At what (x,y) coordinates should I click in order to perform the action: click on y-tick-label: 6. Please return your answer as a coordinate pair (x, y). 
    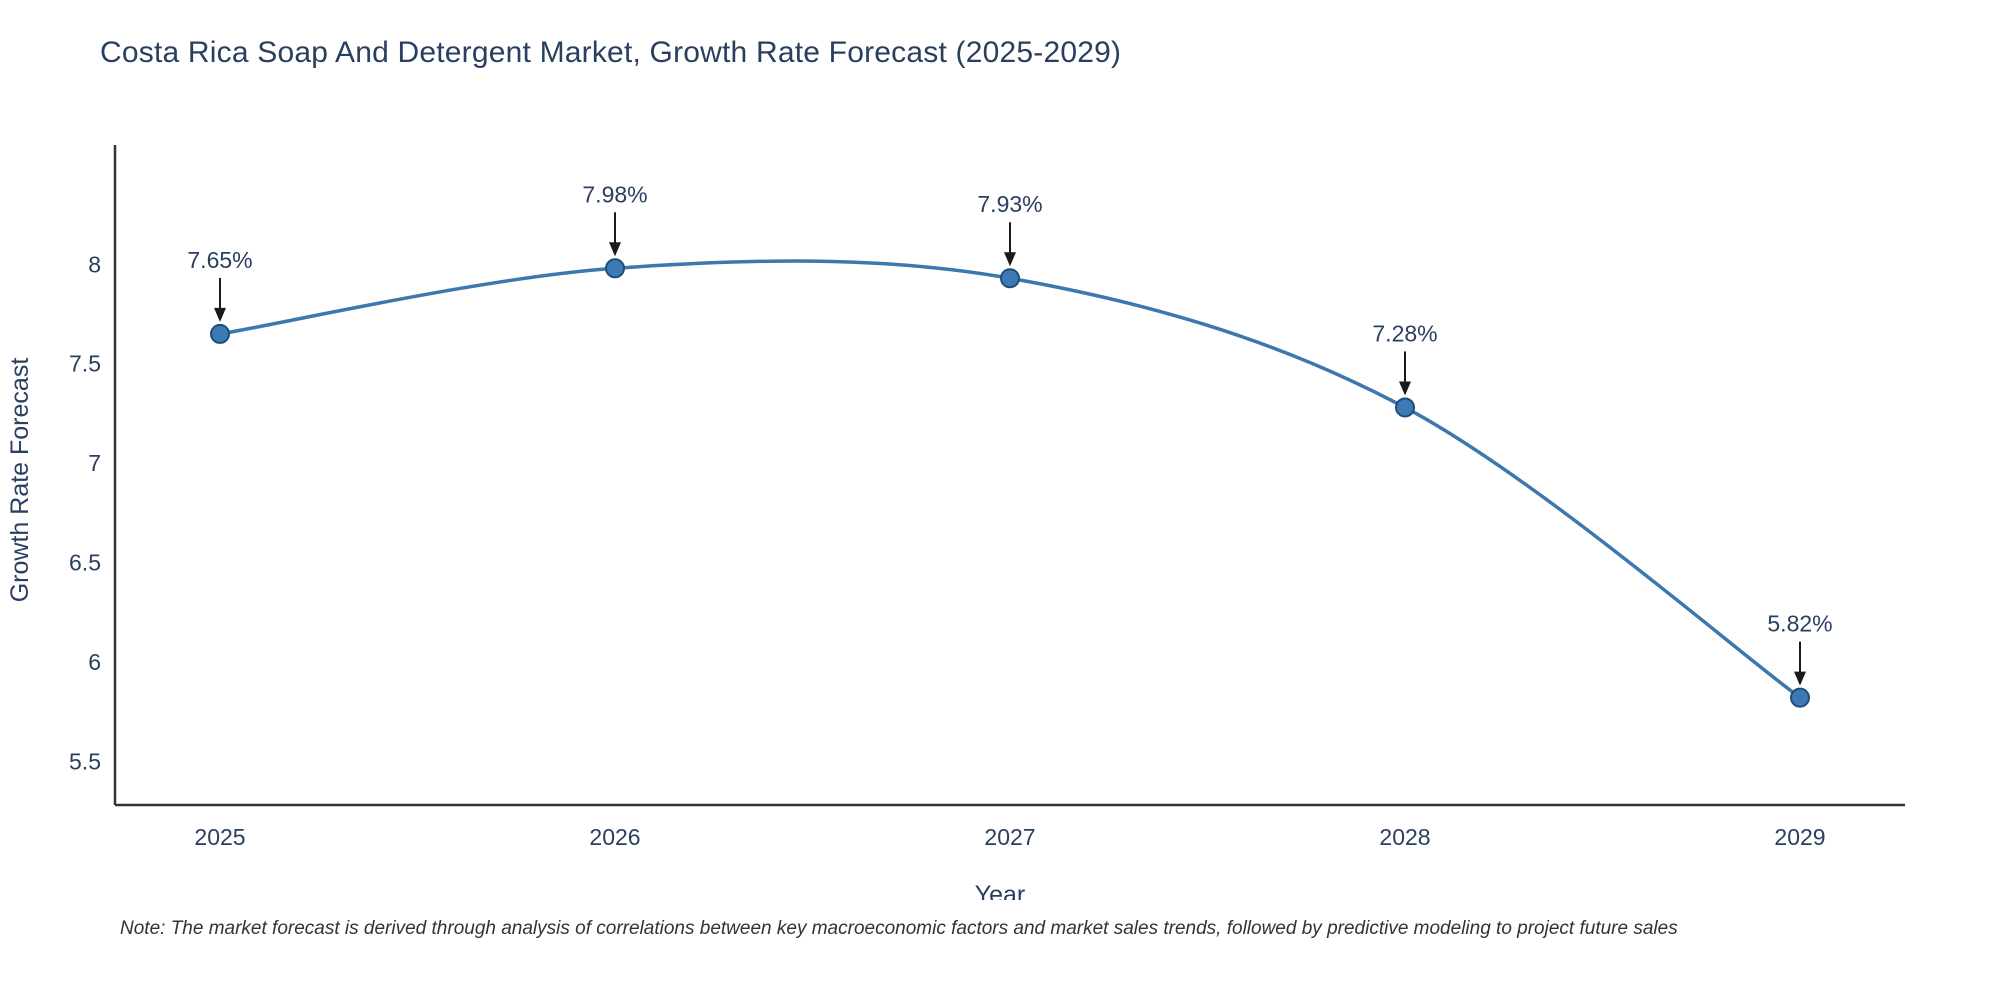
    Looking at the image, I should click on (94, 662).